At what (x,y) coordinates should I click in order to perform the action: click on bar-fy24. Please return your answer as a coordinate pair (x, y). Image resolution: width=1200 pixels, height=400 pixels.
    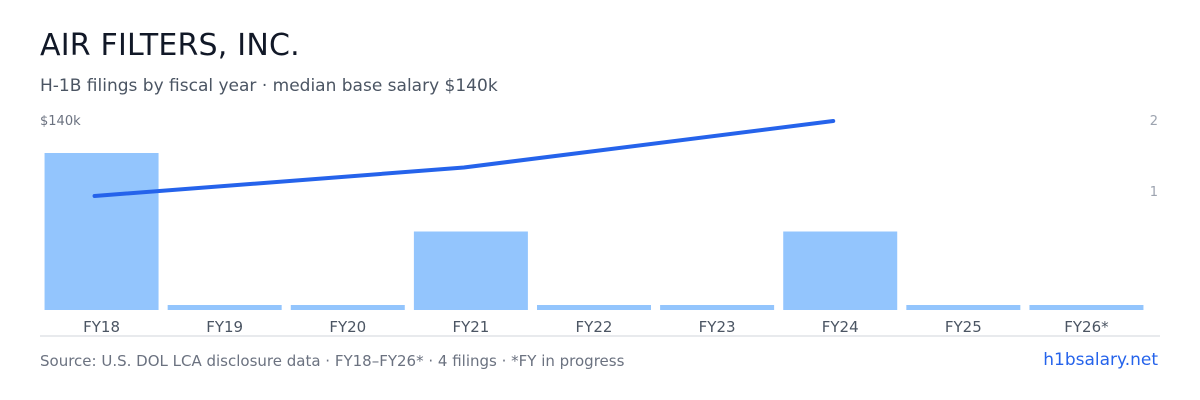
    Looking at the image, I should click on (840, 270).